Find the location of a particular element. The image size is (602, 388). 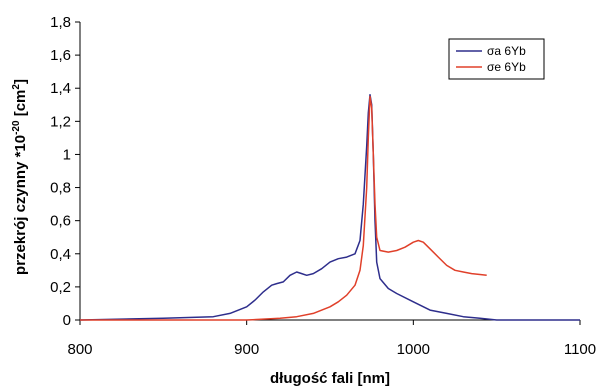

x-tick-label: 1100 is located at coordinates (580, 349).